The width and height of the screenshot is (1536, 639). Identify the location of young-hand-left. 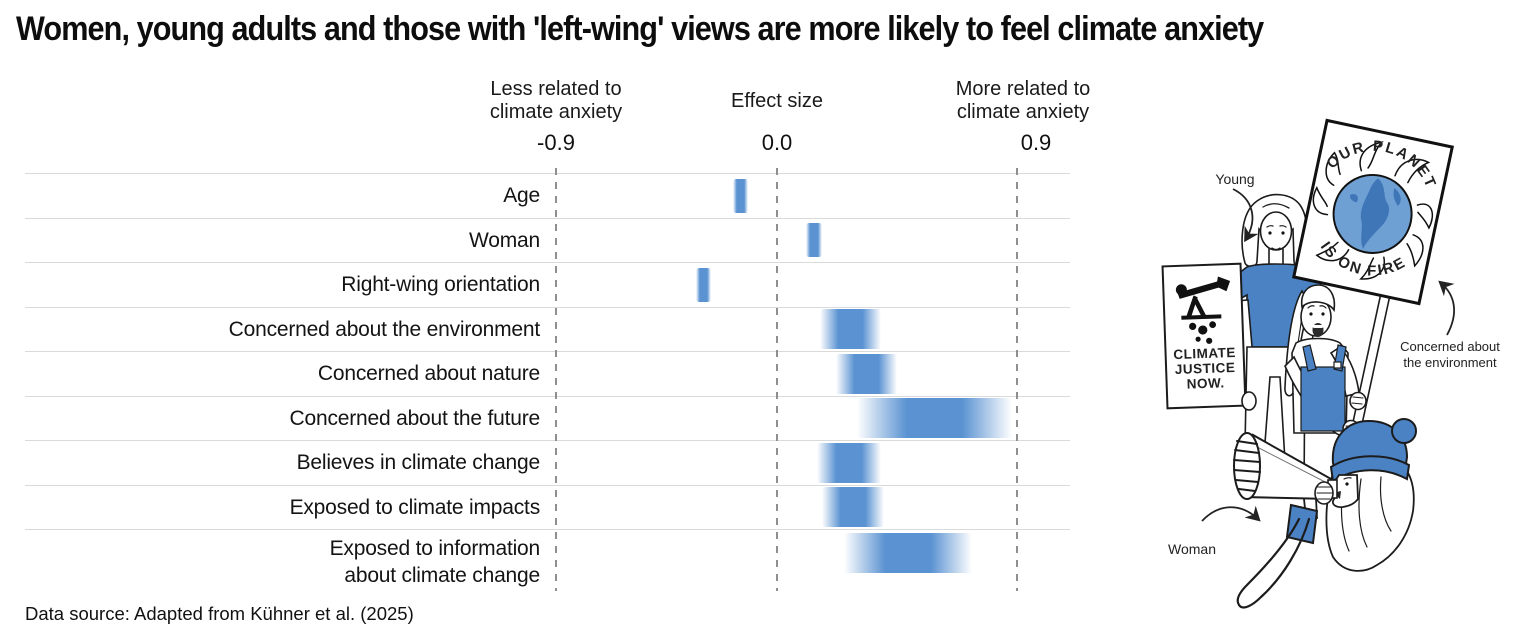
(1249, 401).